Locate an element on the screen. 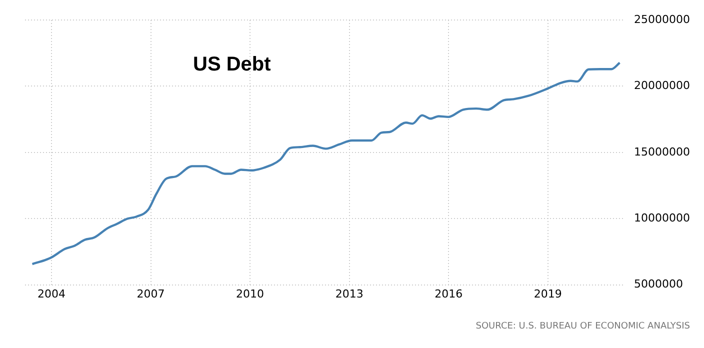 This screenshot has height=348, width=704. y-tick-label: 20000000 is located at coordinates (662, 85).